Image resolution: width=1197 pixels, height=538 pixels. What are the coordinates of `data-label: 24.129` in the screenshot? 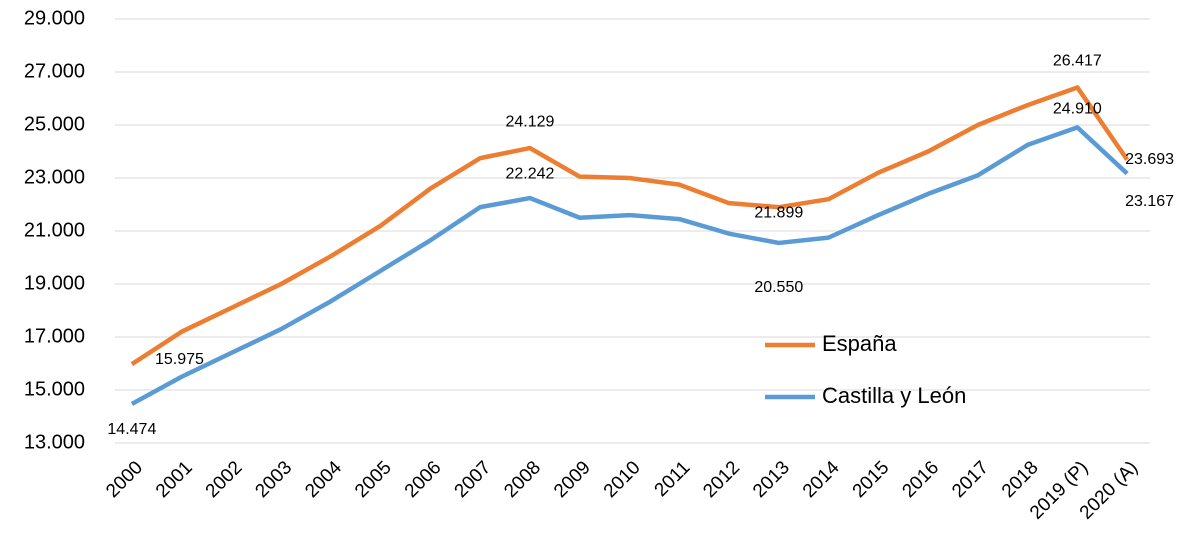 It's located at (530, 121).